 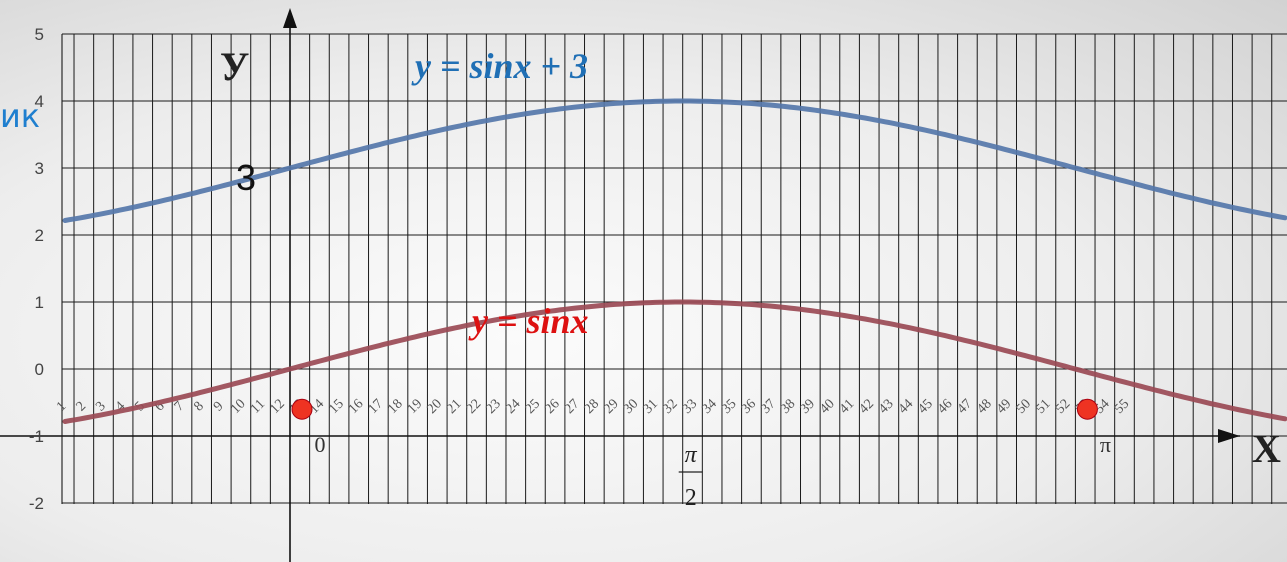 What do you see at coordinates (1266, 448) in the screenshot?
I see `x-axis-label: X` at bounding box center [1266, 448].